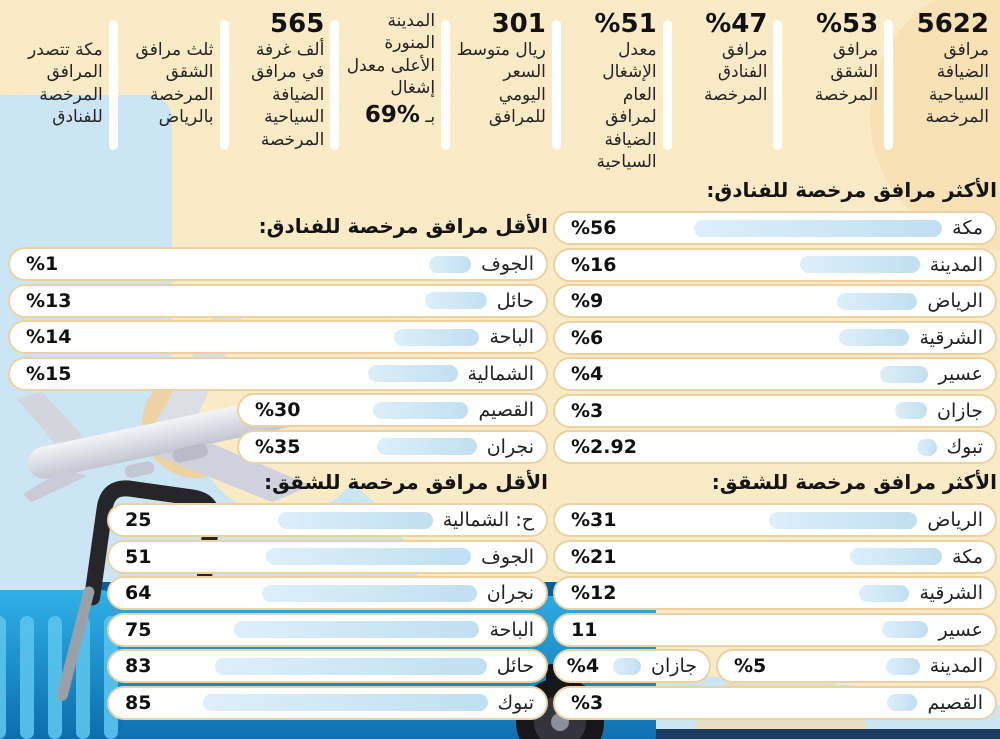 Image resolution: width=1000 pixels, height=739 pixels. What do you see at coordinates (174, 84) in the screenshot?
I see `stat-label: ثلث مرافق الشقق المرخصة بالرياض` at bounding box center [174, 84].